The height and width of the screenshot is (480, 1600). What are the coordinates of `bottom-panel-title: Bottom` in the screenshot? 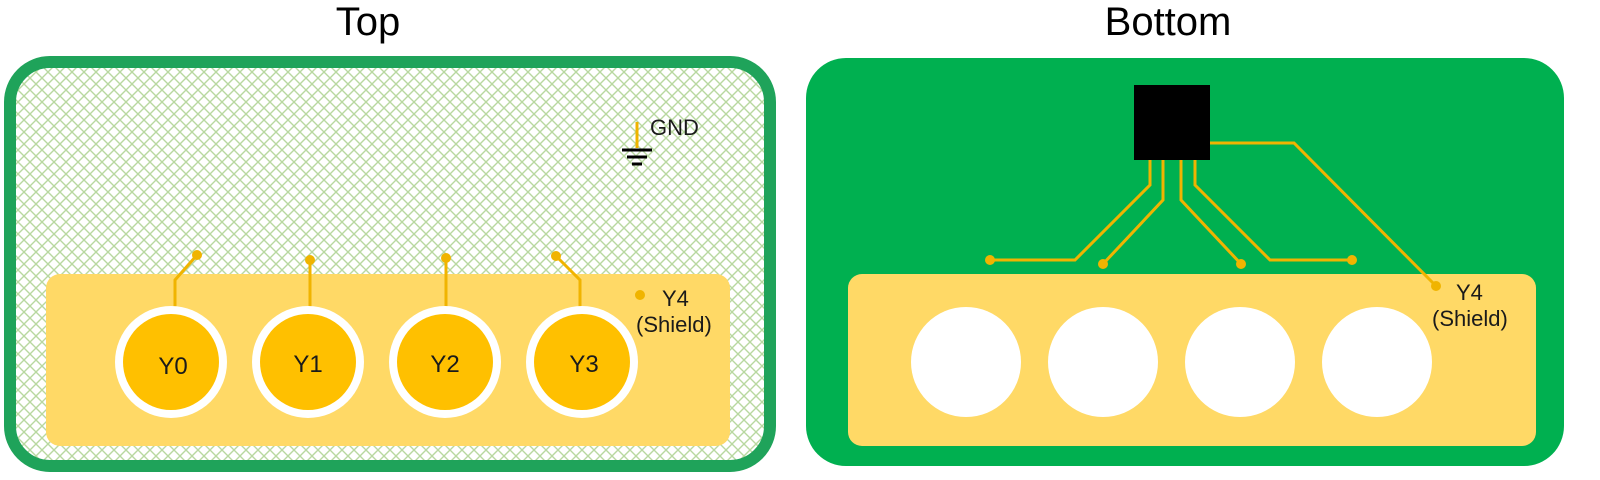 It's located at (1168, 22).